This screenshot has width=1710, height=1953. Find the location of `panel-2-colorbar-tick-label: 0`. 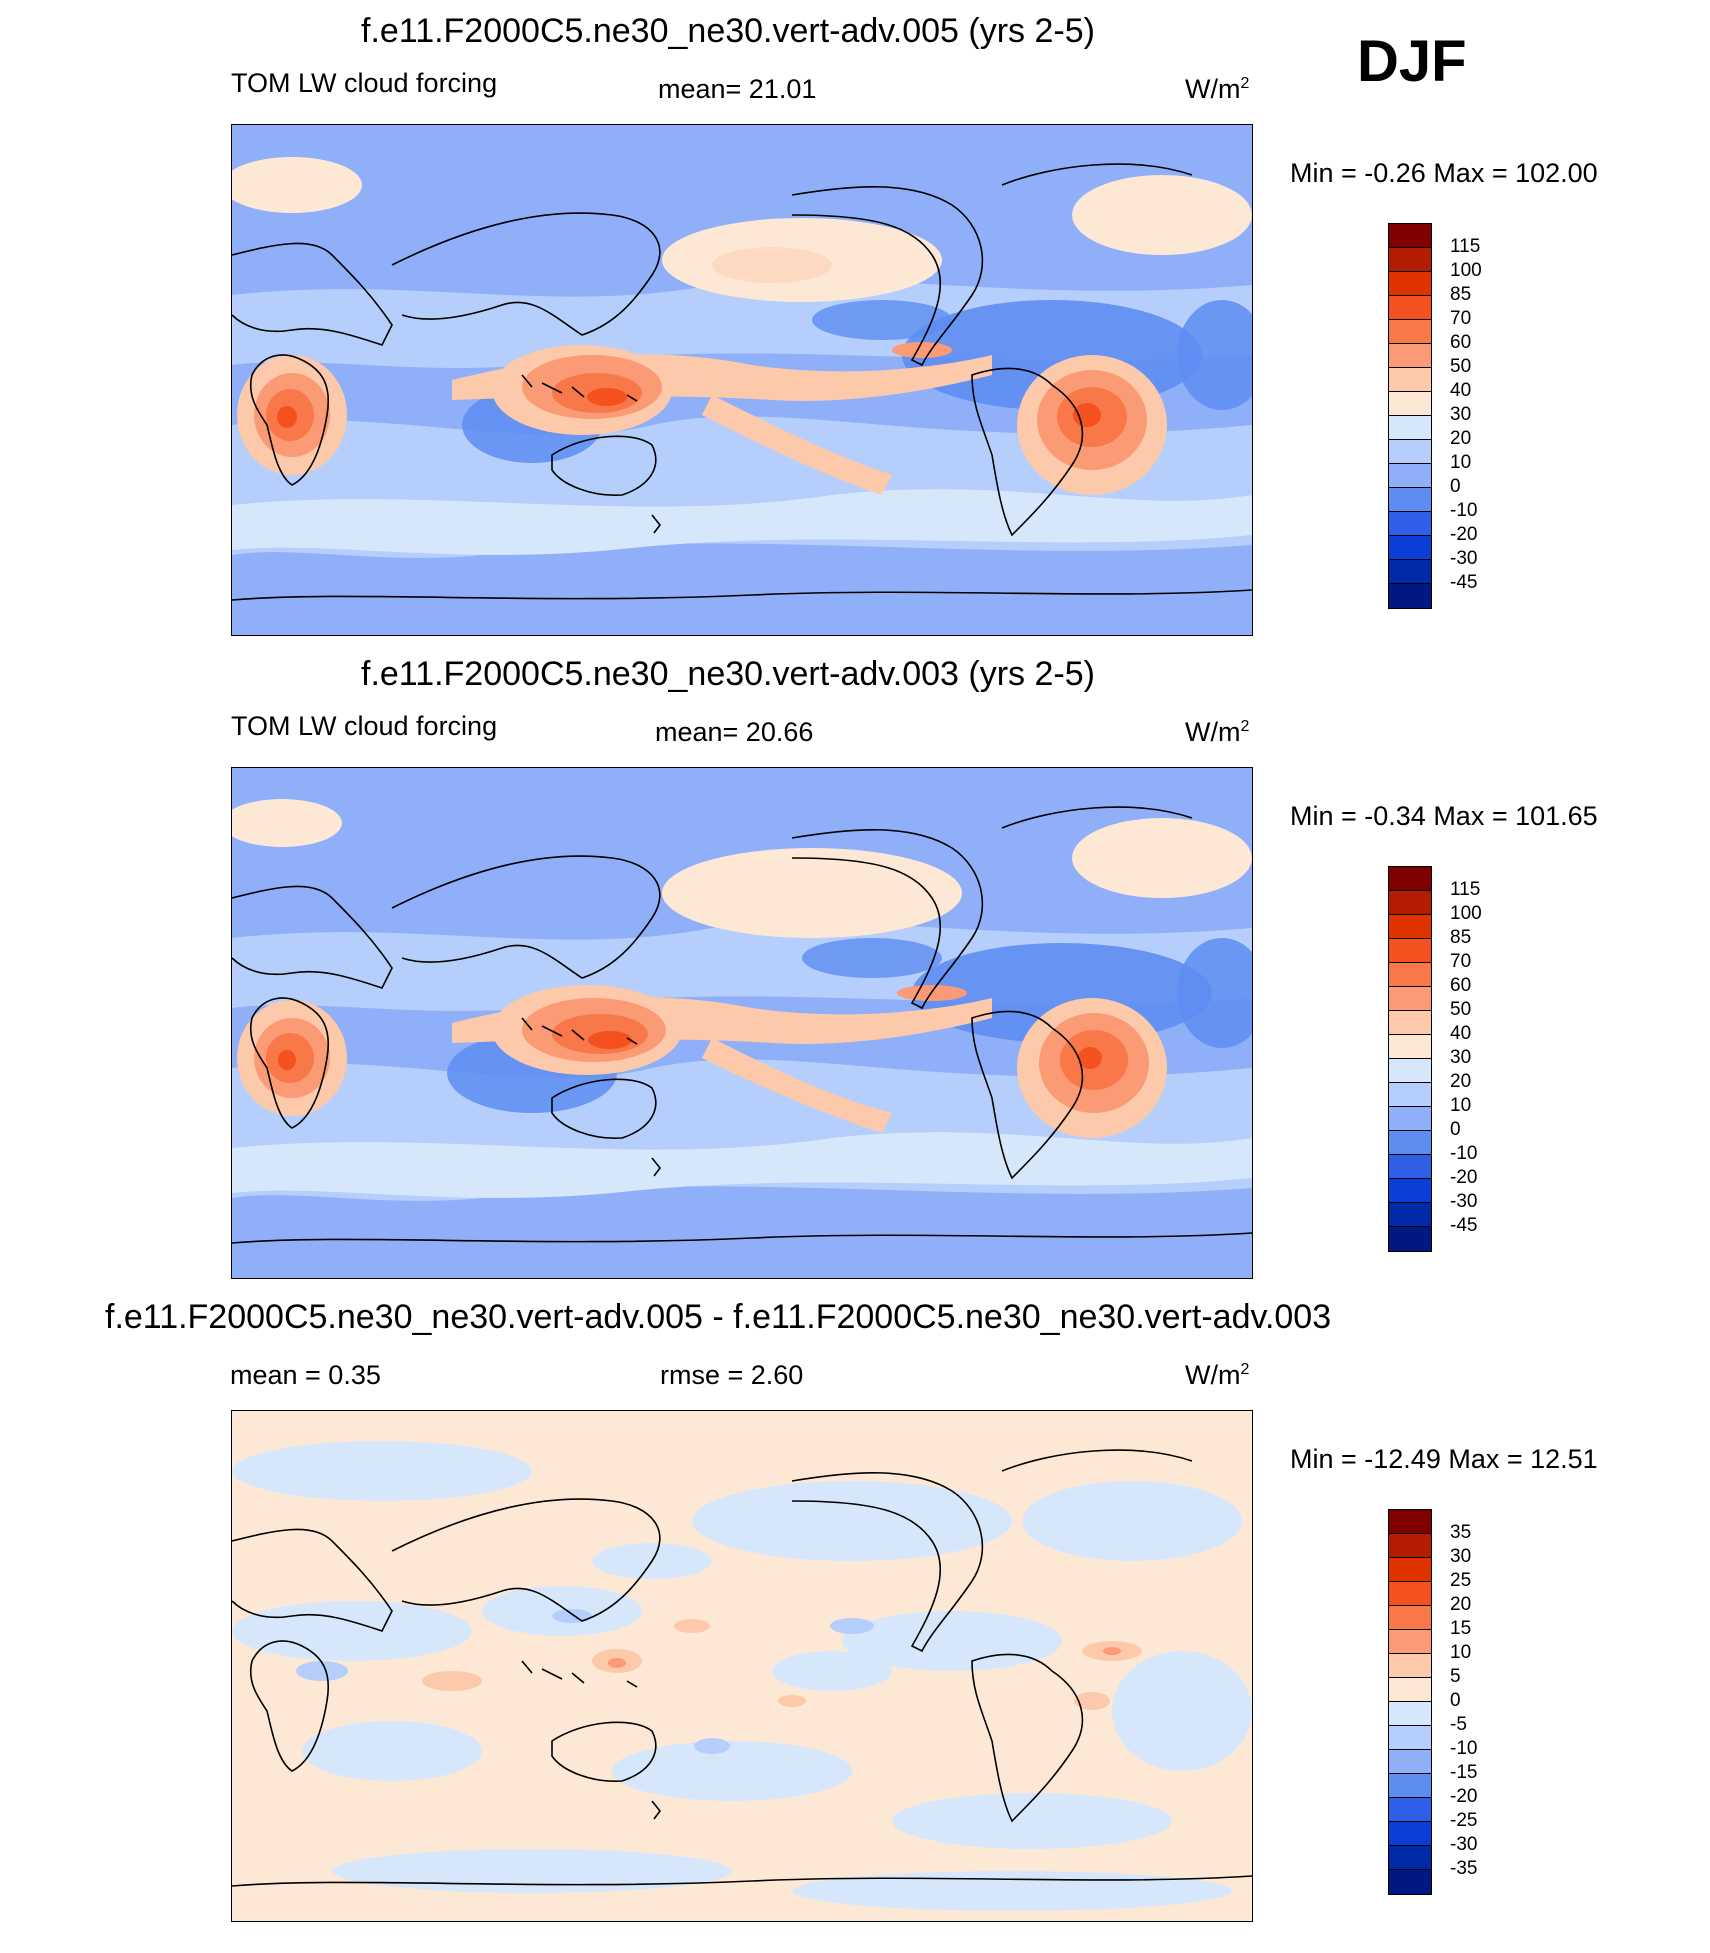

panel-2-colorbar-tick-label: 0 is located at coordinates (1455, 1129).